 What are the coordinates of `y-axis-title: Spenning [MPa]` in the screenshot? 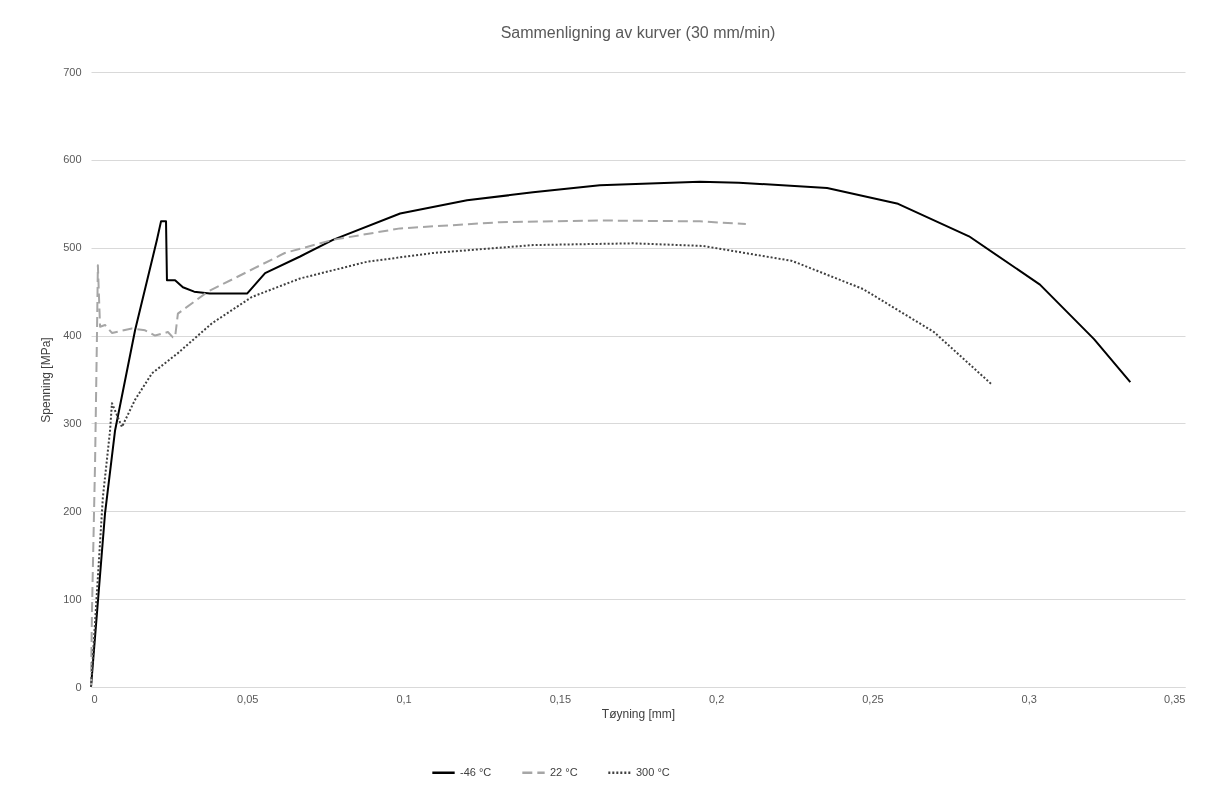 It's located at (46, 380).